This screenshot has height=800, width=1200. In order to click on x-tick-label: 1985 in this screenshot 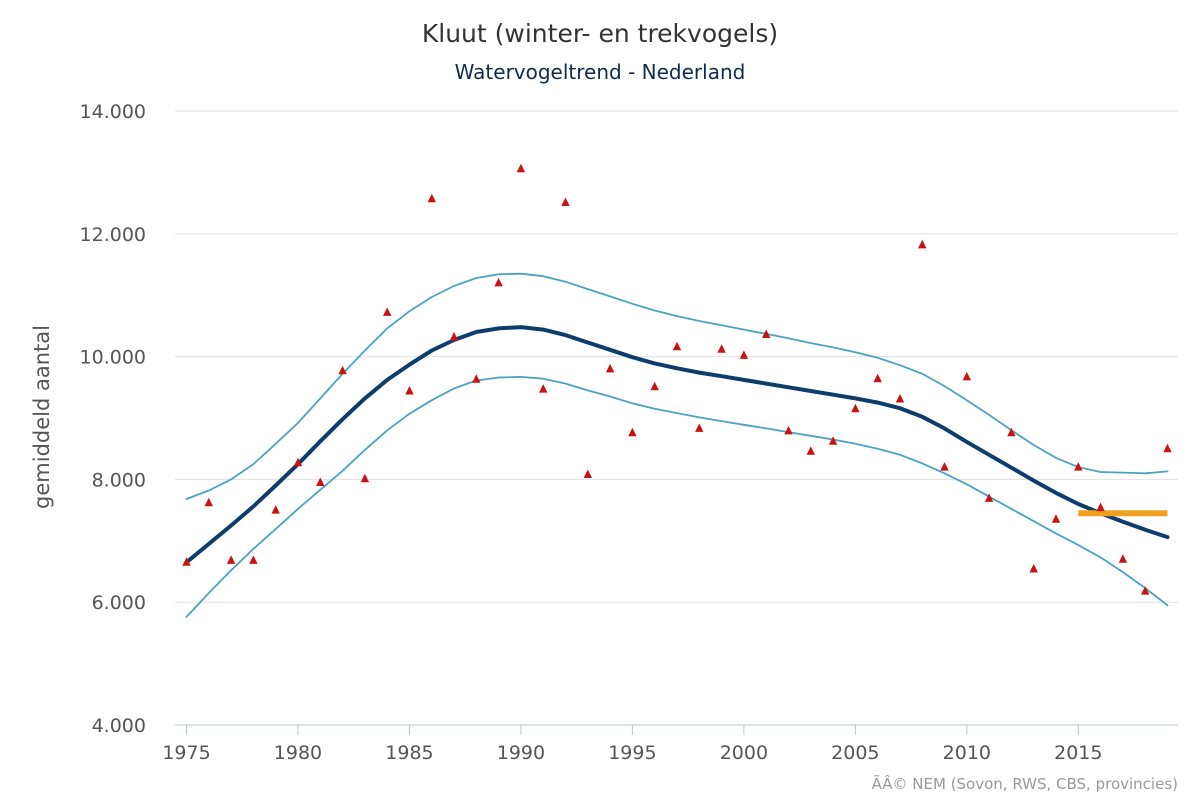, I will do `click(409, 753)`.